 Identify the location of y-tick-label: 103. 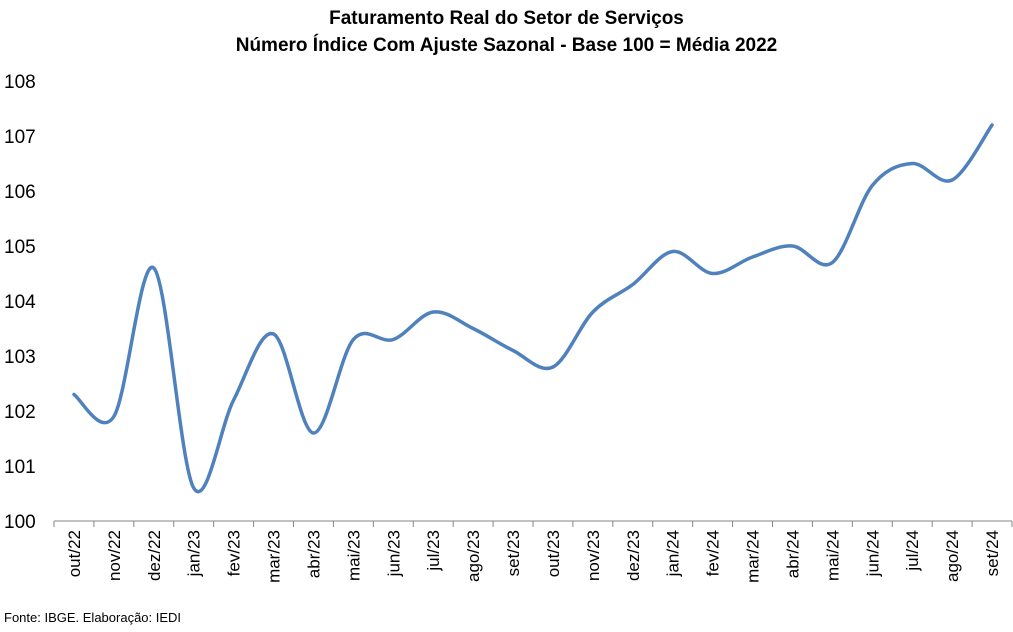
(20, 357).